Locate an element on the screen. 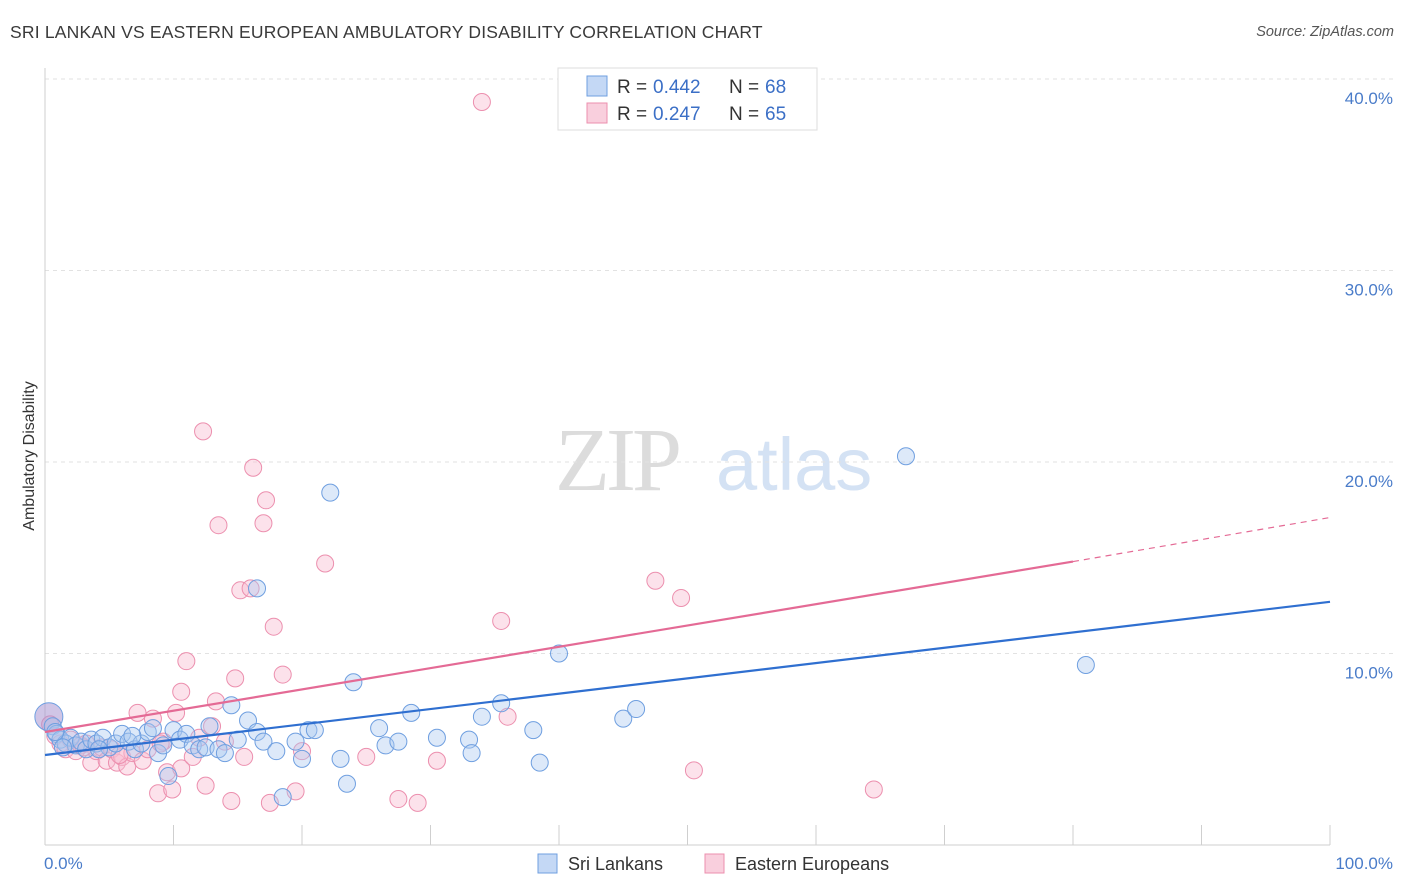 The width and height of the screenshot is (1406, 892). y-tick-labels: 10.0% 20.0% 30.0% 40.0% is located at coordinates (1369, 386).